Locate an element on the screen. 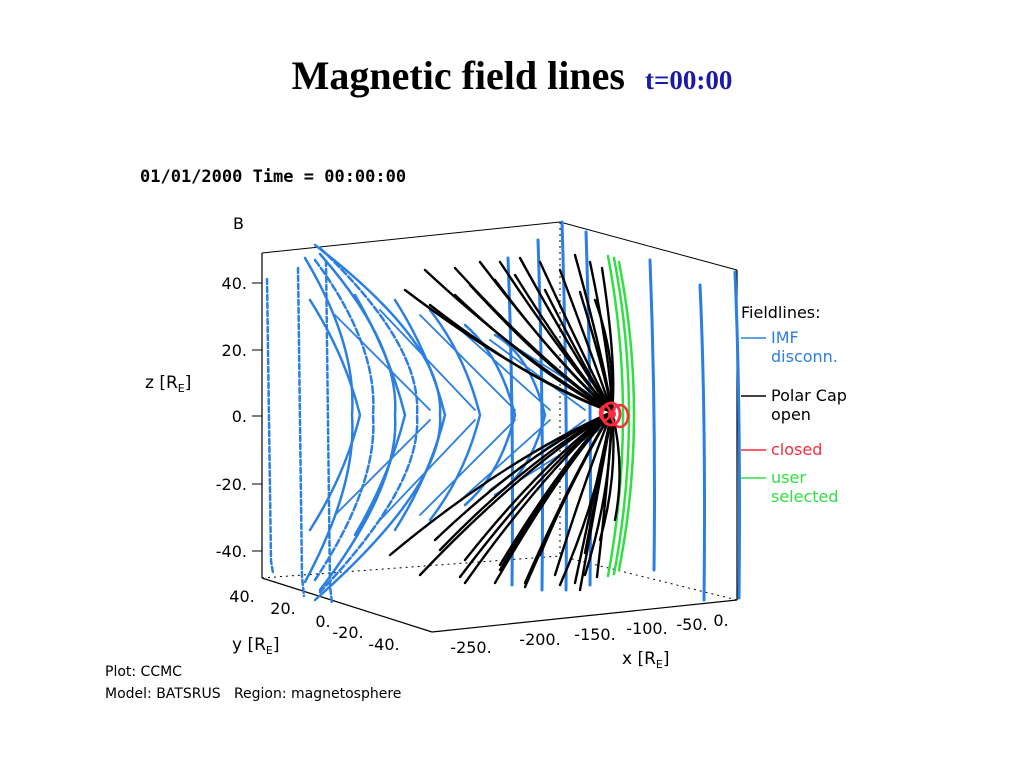 This screenshot has height=768, width=1024. z-tick-label: -40. is located at coordinates (231, 551).